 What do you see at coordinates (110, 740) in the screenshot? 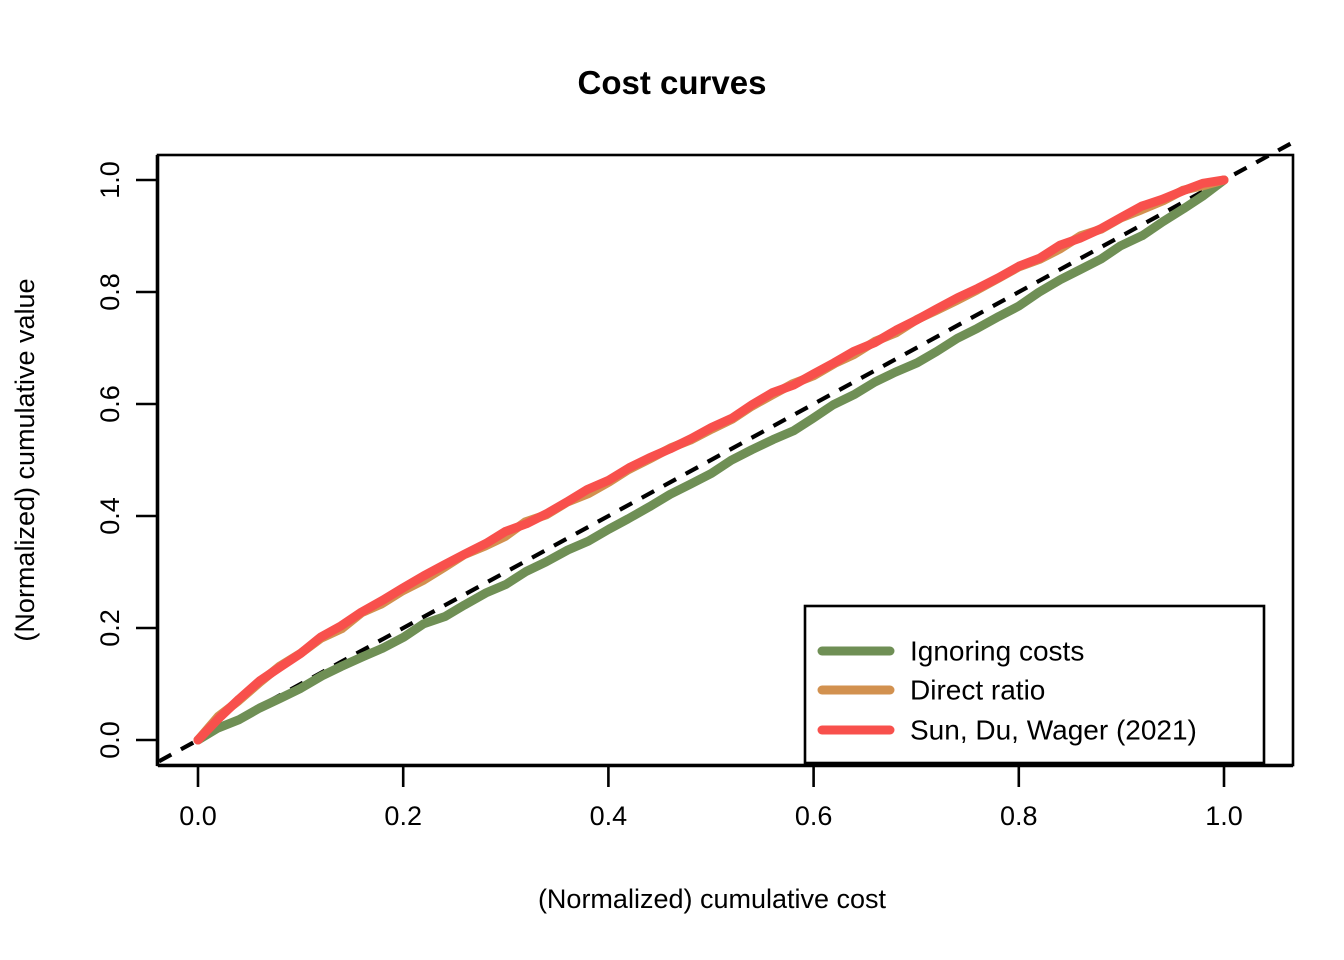
I see `y-tick-label: 0.0` at bounding box center [110, 740].